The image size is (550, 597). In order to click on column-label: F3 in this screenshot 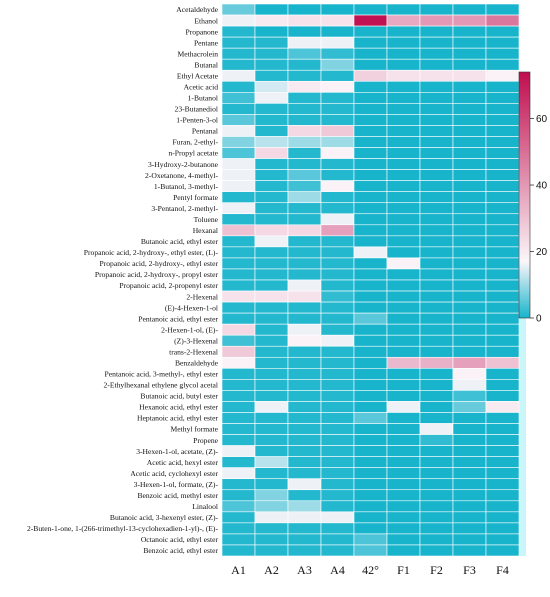, I will do `click(469, 570)`.